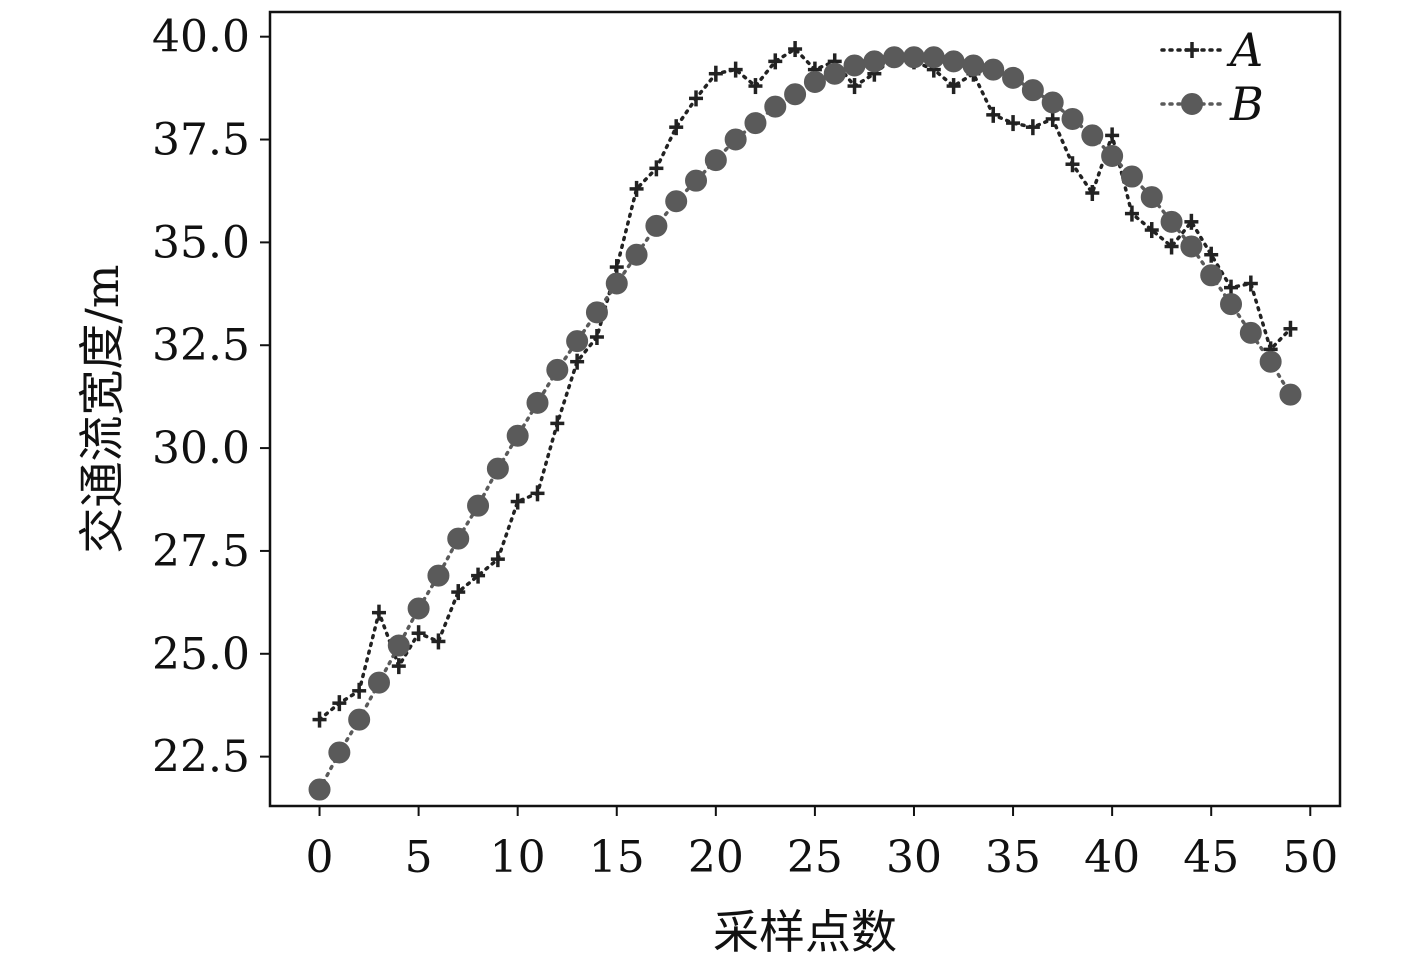 The image size is (1417, 966). I want to click on x-tick-label: 15, so click(617, 857).